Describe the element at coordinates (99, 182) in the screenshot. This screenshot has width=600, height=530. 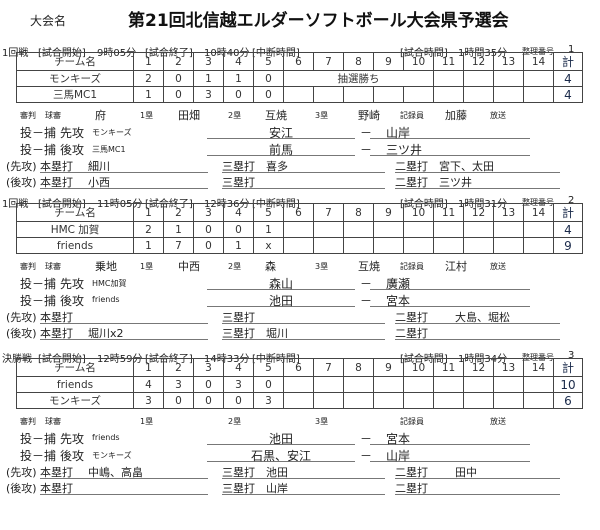
I see `hr-players: 小西` at that location.